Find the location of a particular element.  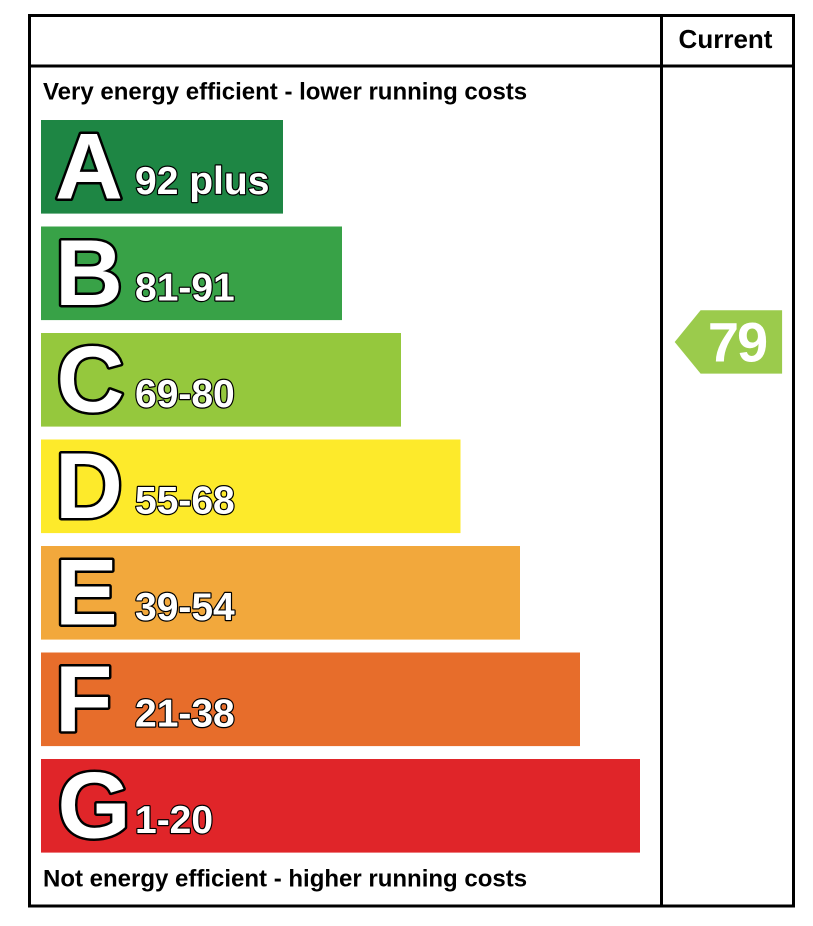

svg-text: D is located at coordinates (89, 485).